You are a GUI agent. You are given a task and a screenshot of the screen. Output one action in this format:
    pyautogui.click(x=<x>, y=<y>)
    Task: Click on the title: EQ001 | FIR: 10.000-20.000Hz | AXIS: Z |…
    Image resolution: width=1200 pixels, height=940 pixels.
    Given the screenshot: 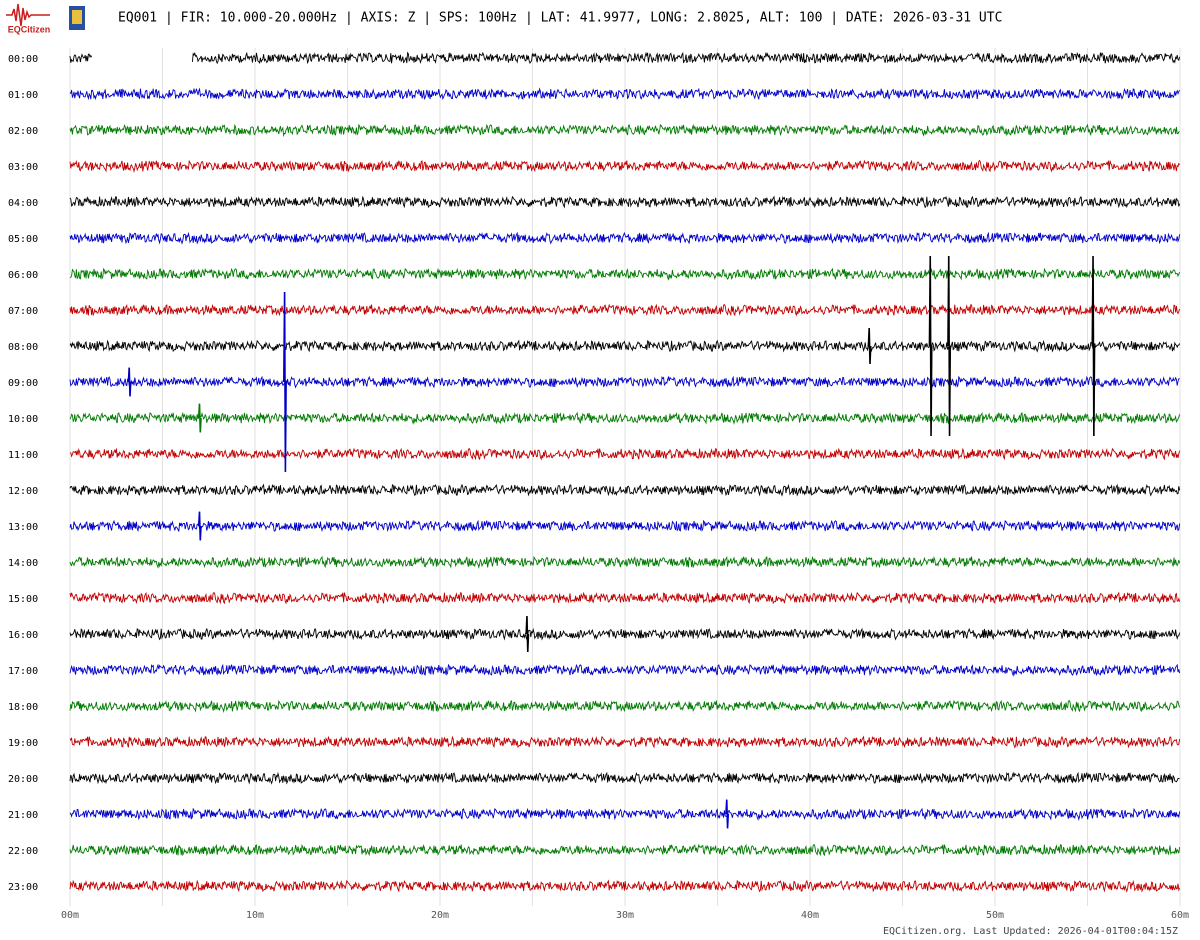 What is the action you would take?
    pyautogui.click(x=560, y=18)
    